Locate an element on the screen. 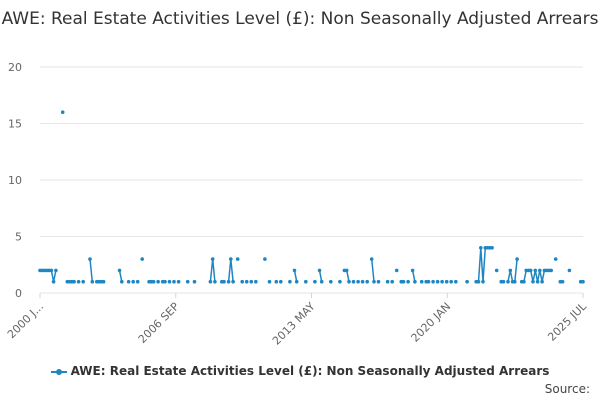 The image size is (600, 400). series-line is located at coordinates (230, 270).